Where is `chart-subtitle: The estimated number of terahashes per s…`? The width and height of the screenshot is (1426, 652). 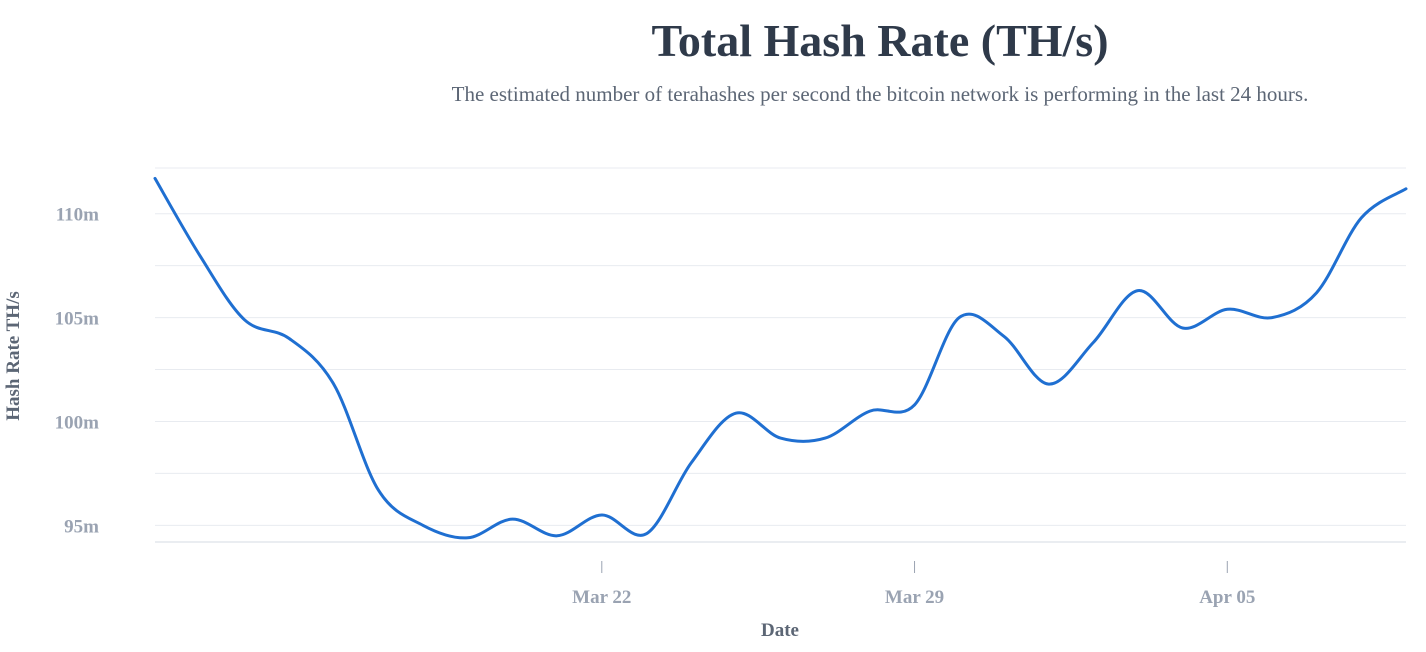 chart-subtitle: The estimated number of terahashes per s… is located at coordinates (880, 94).